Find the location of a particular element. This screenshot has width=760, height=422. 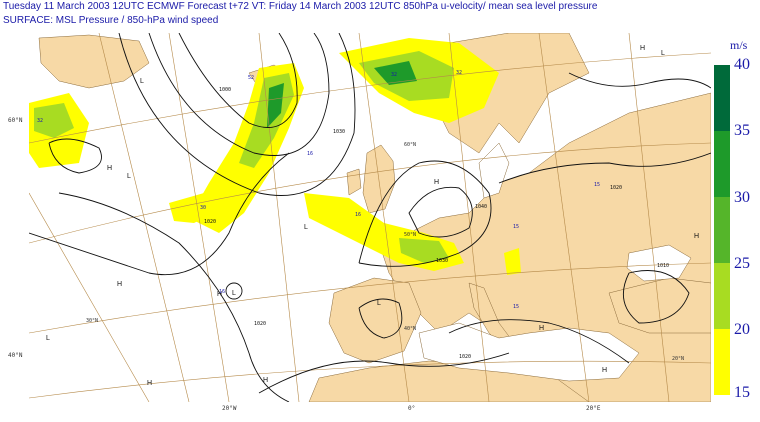

legend-unit: m/s is located at coordinates (739, 45).